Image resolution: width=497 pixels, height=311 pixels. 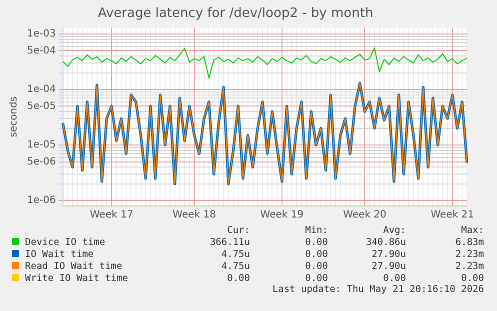 I want to click on text: Min:, so click(x=316, y=230).